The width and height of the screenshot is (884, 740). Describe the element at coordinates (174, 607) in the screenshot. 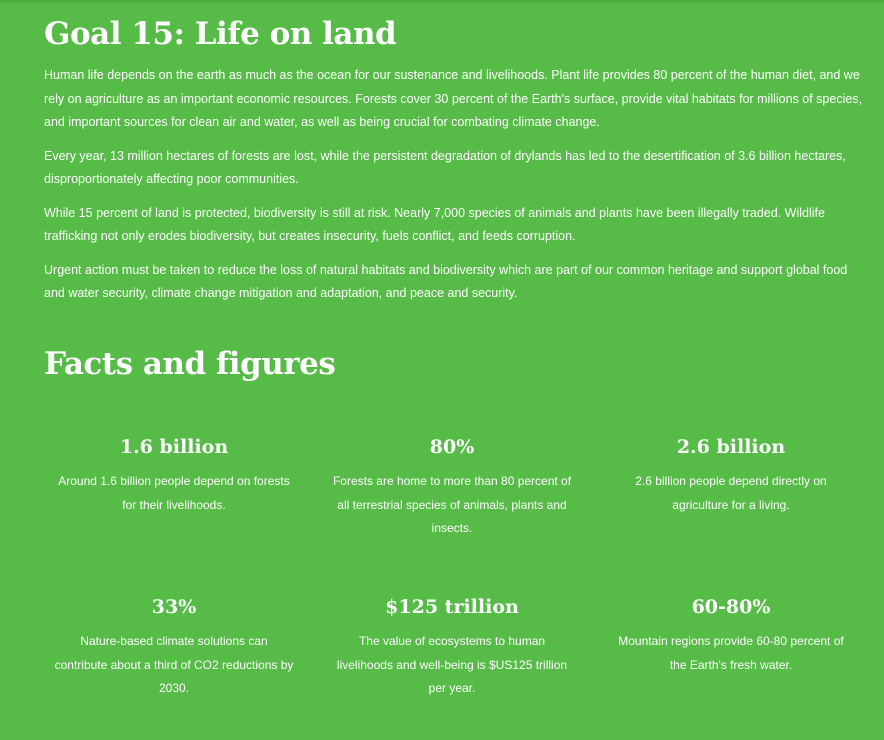

I see `fact-value: 33%` at that location.